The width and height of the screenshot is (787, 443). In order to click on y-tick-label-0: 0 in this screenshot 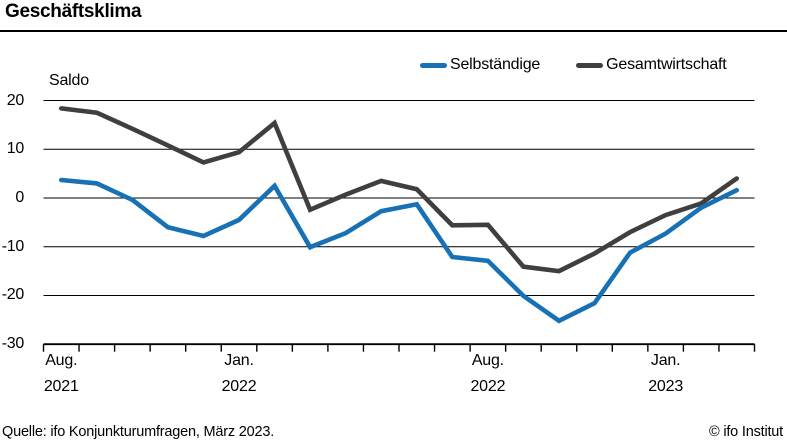, I will do `click(19, 197)`.